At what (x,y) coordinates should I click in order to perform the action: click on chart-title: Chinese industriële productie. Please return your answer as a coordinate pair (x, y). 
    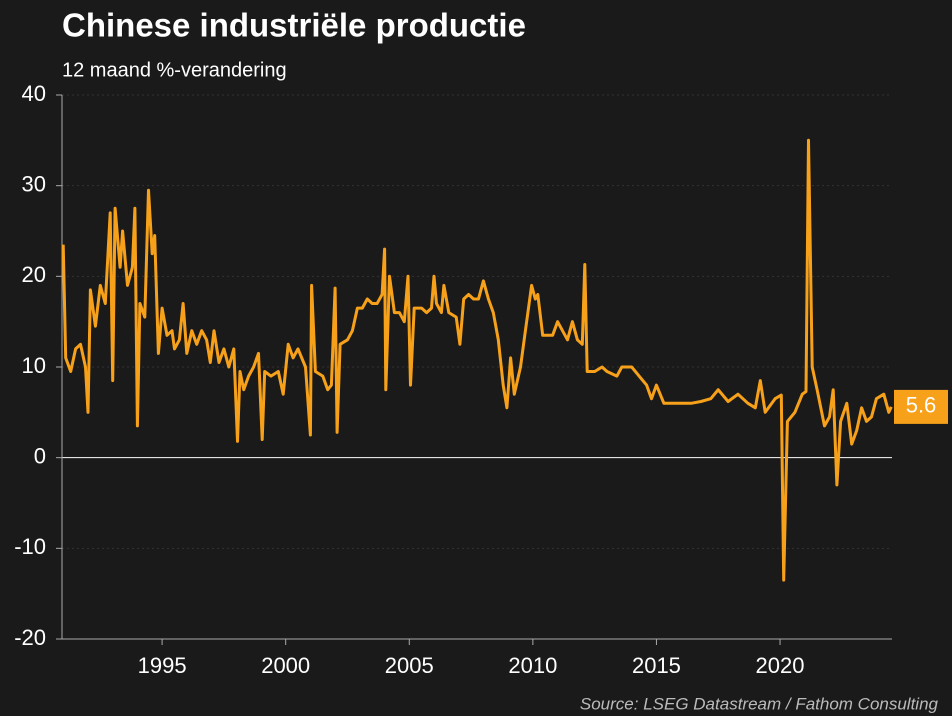
    Looking at the image, I should click on (294, 25).